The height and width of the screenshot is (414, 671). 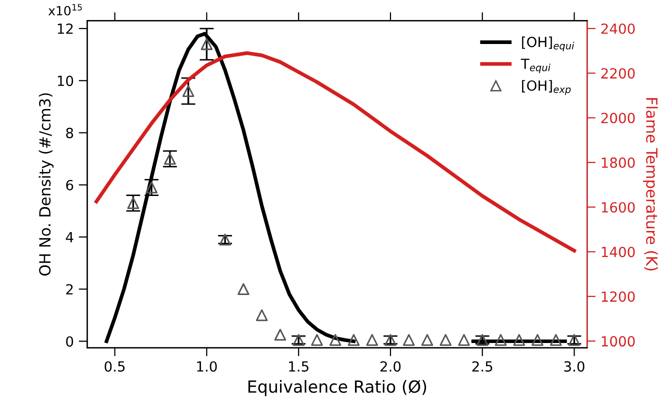 What do you see at coordinates (337, 388) in the screenshot?
I see `x-axis-title: Equivalence Ratio (Ø)` at bounding box center [337, 388].